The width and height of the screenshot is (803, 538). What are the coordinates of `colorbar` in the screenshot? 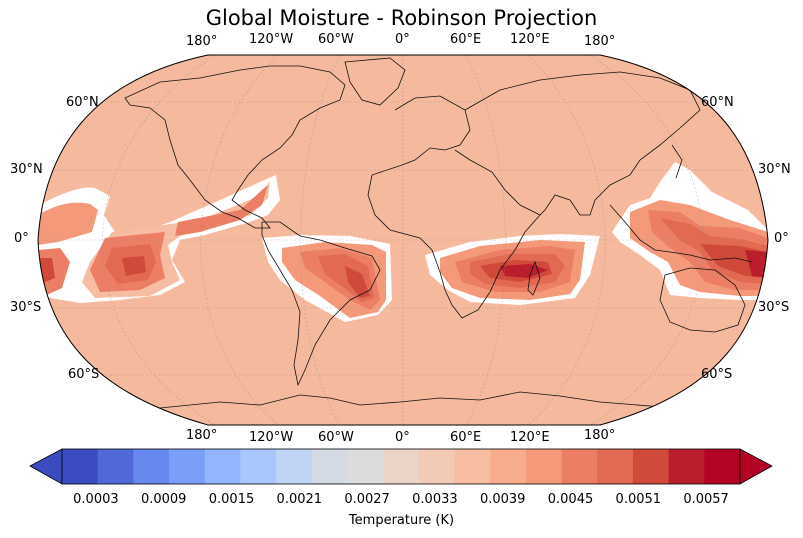 It's located at (401, 466).